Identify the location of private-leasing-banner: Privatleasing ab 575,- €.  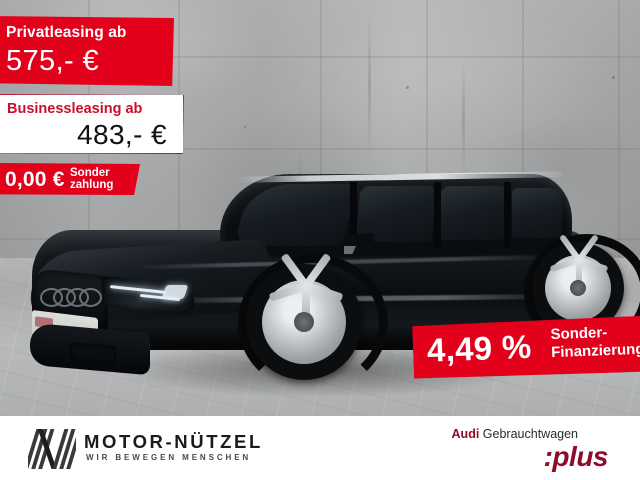
(87, 51).